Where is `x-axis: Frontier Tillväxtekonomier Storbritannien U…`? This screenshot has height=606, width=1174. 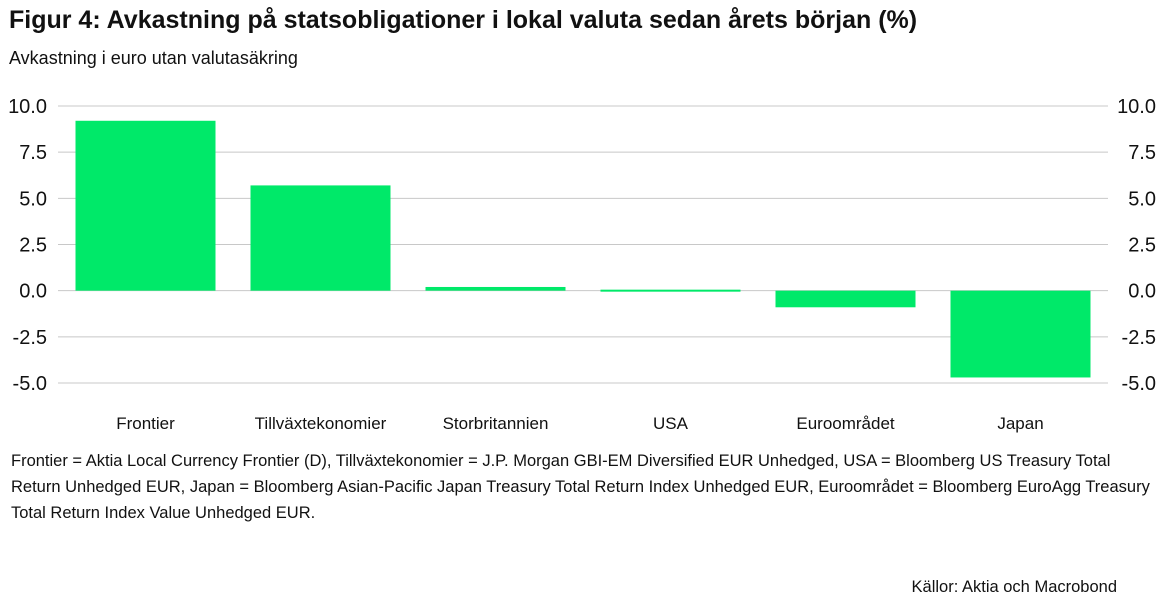
x-axis: Frontier Tillväxtekonomier Storbritannien U… is located at coordinates (579, 423).